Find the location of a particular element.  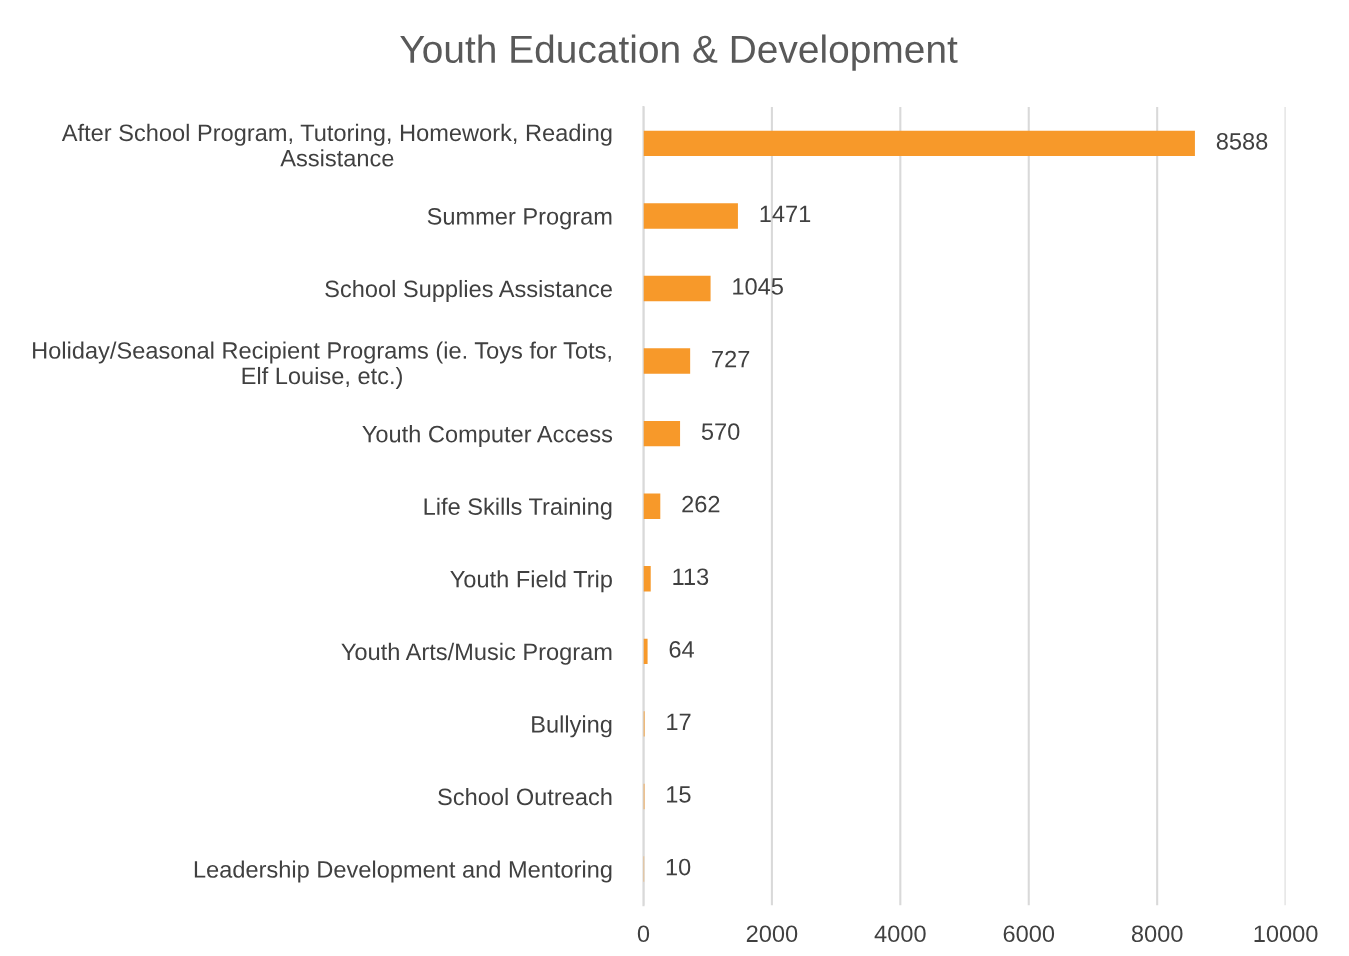

y-tick-label: Youth Computer Access is located at coordinates (487, 436).